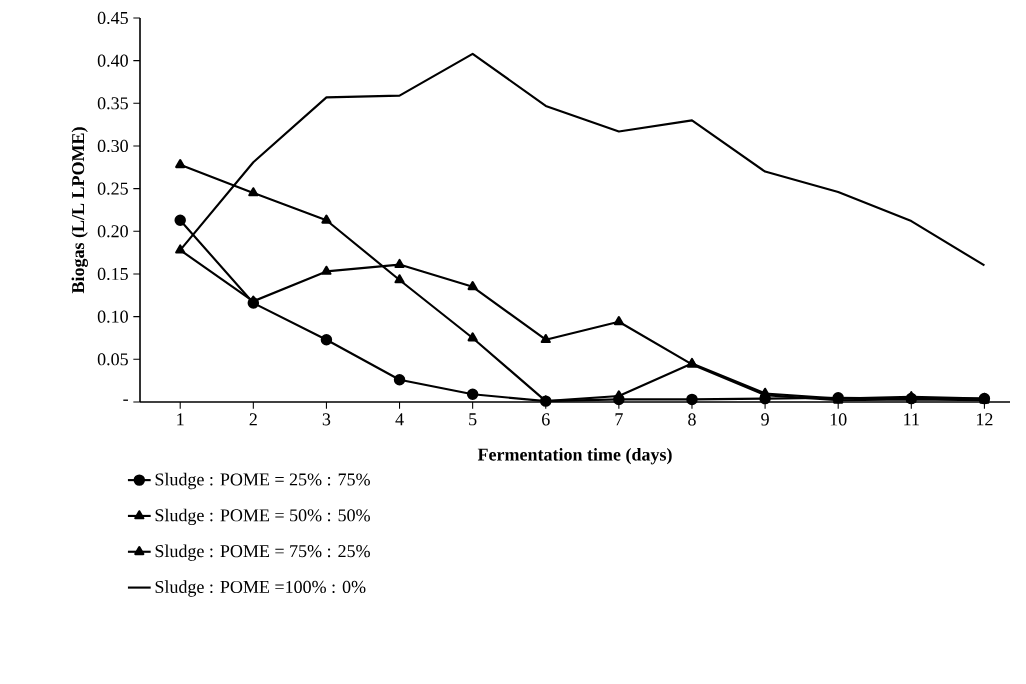 The height and width of the screenshot is (684, 1026). What do you see at coordinates (692, 419) in the screenshot?
I see `x-tick-label: 8` at bounding box center [692, 419].